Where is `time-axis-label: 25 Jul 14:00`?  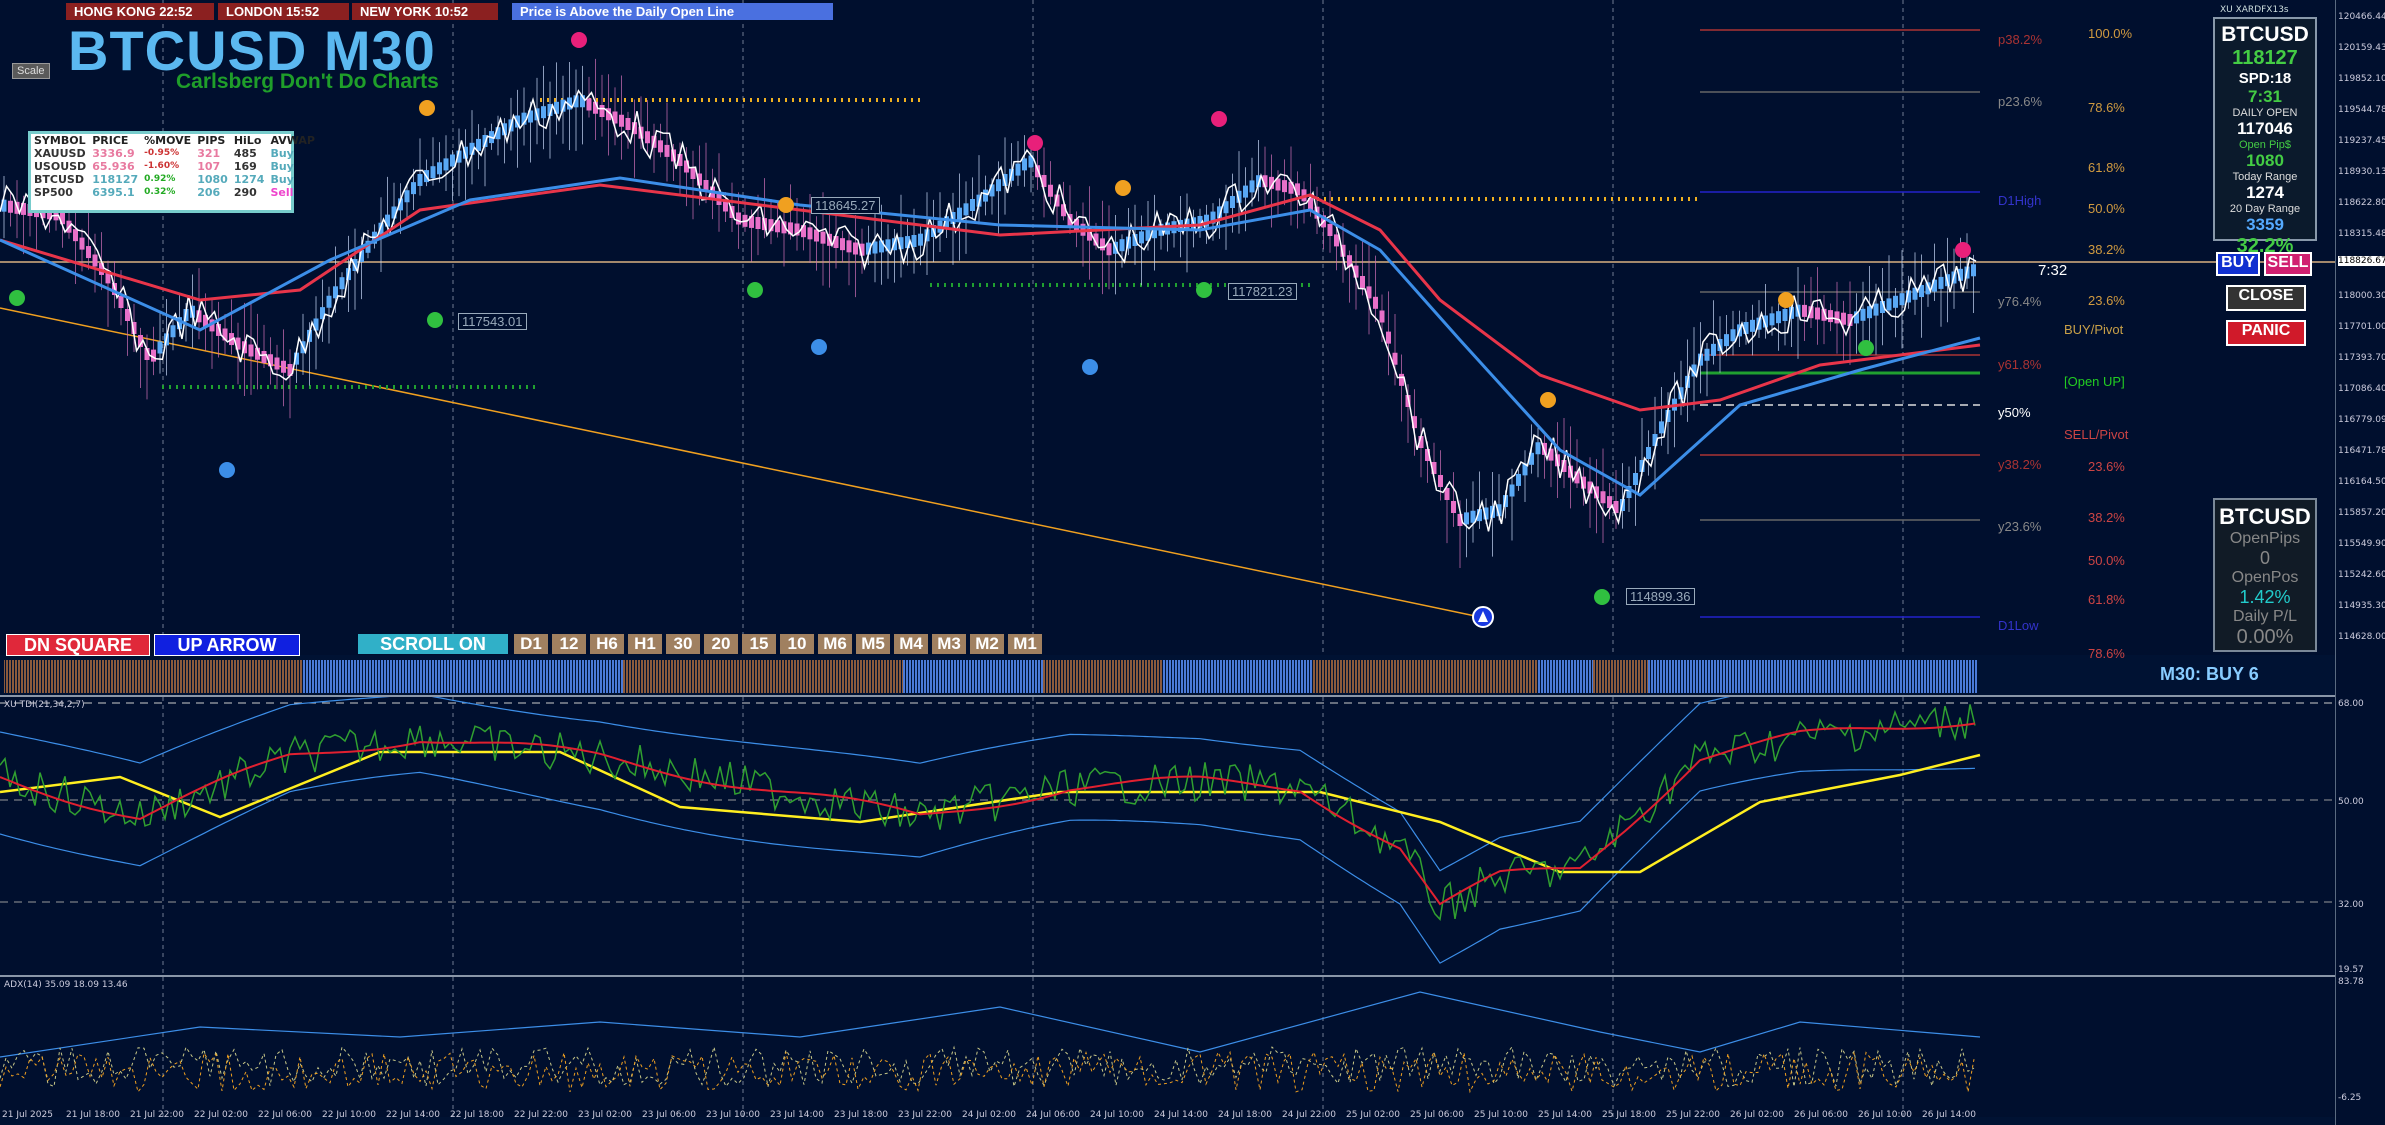 time-axis-label: 25 Jul 14:00 is located at coordinates (1565, 1115).